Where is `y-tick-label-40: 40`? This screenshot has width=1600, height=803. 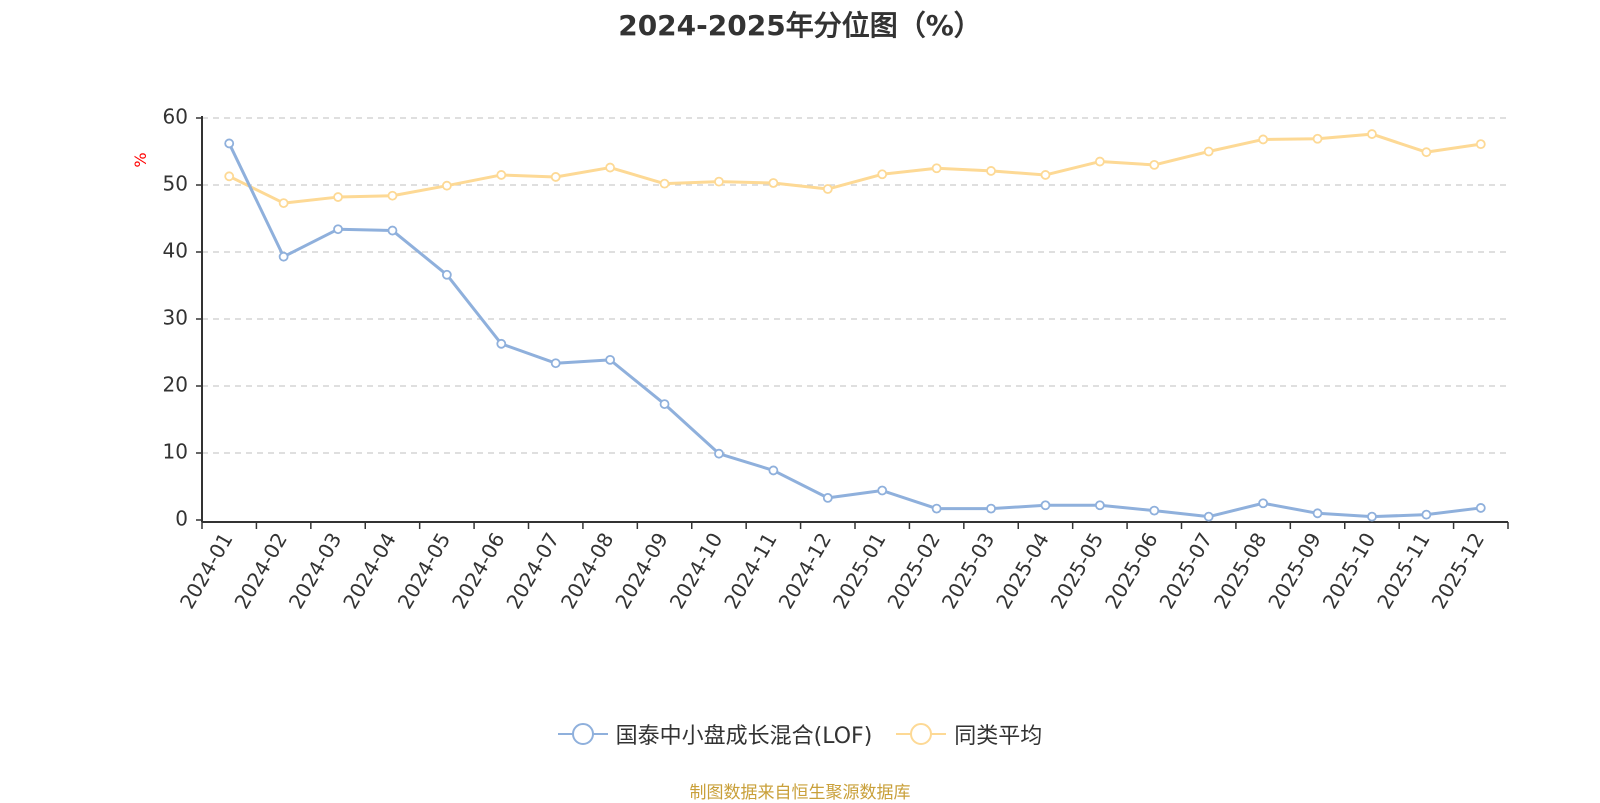
y-tick-label-40: 40 is located at coordinates (175, 251).